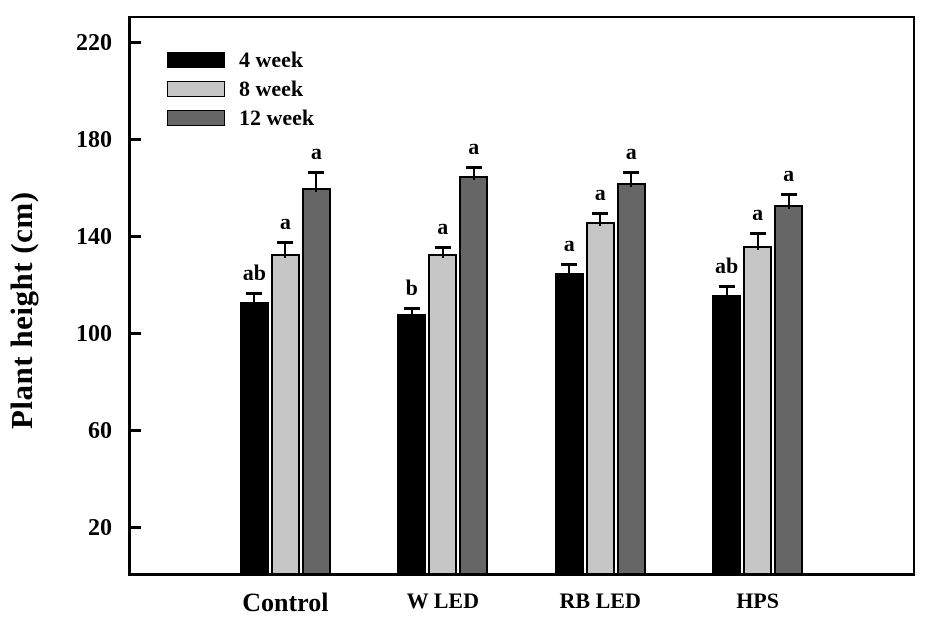  What do you see at coordinates (474, 375) in the screenshot?
I see `bar-12-week-W-LED` at bounding box center [474, 375].